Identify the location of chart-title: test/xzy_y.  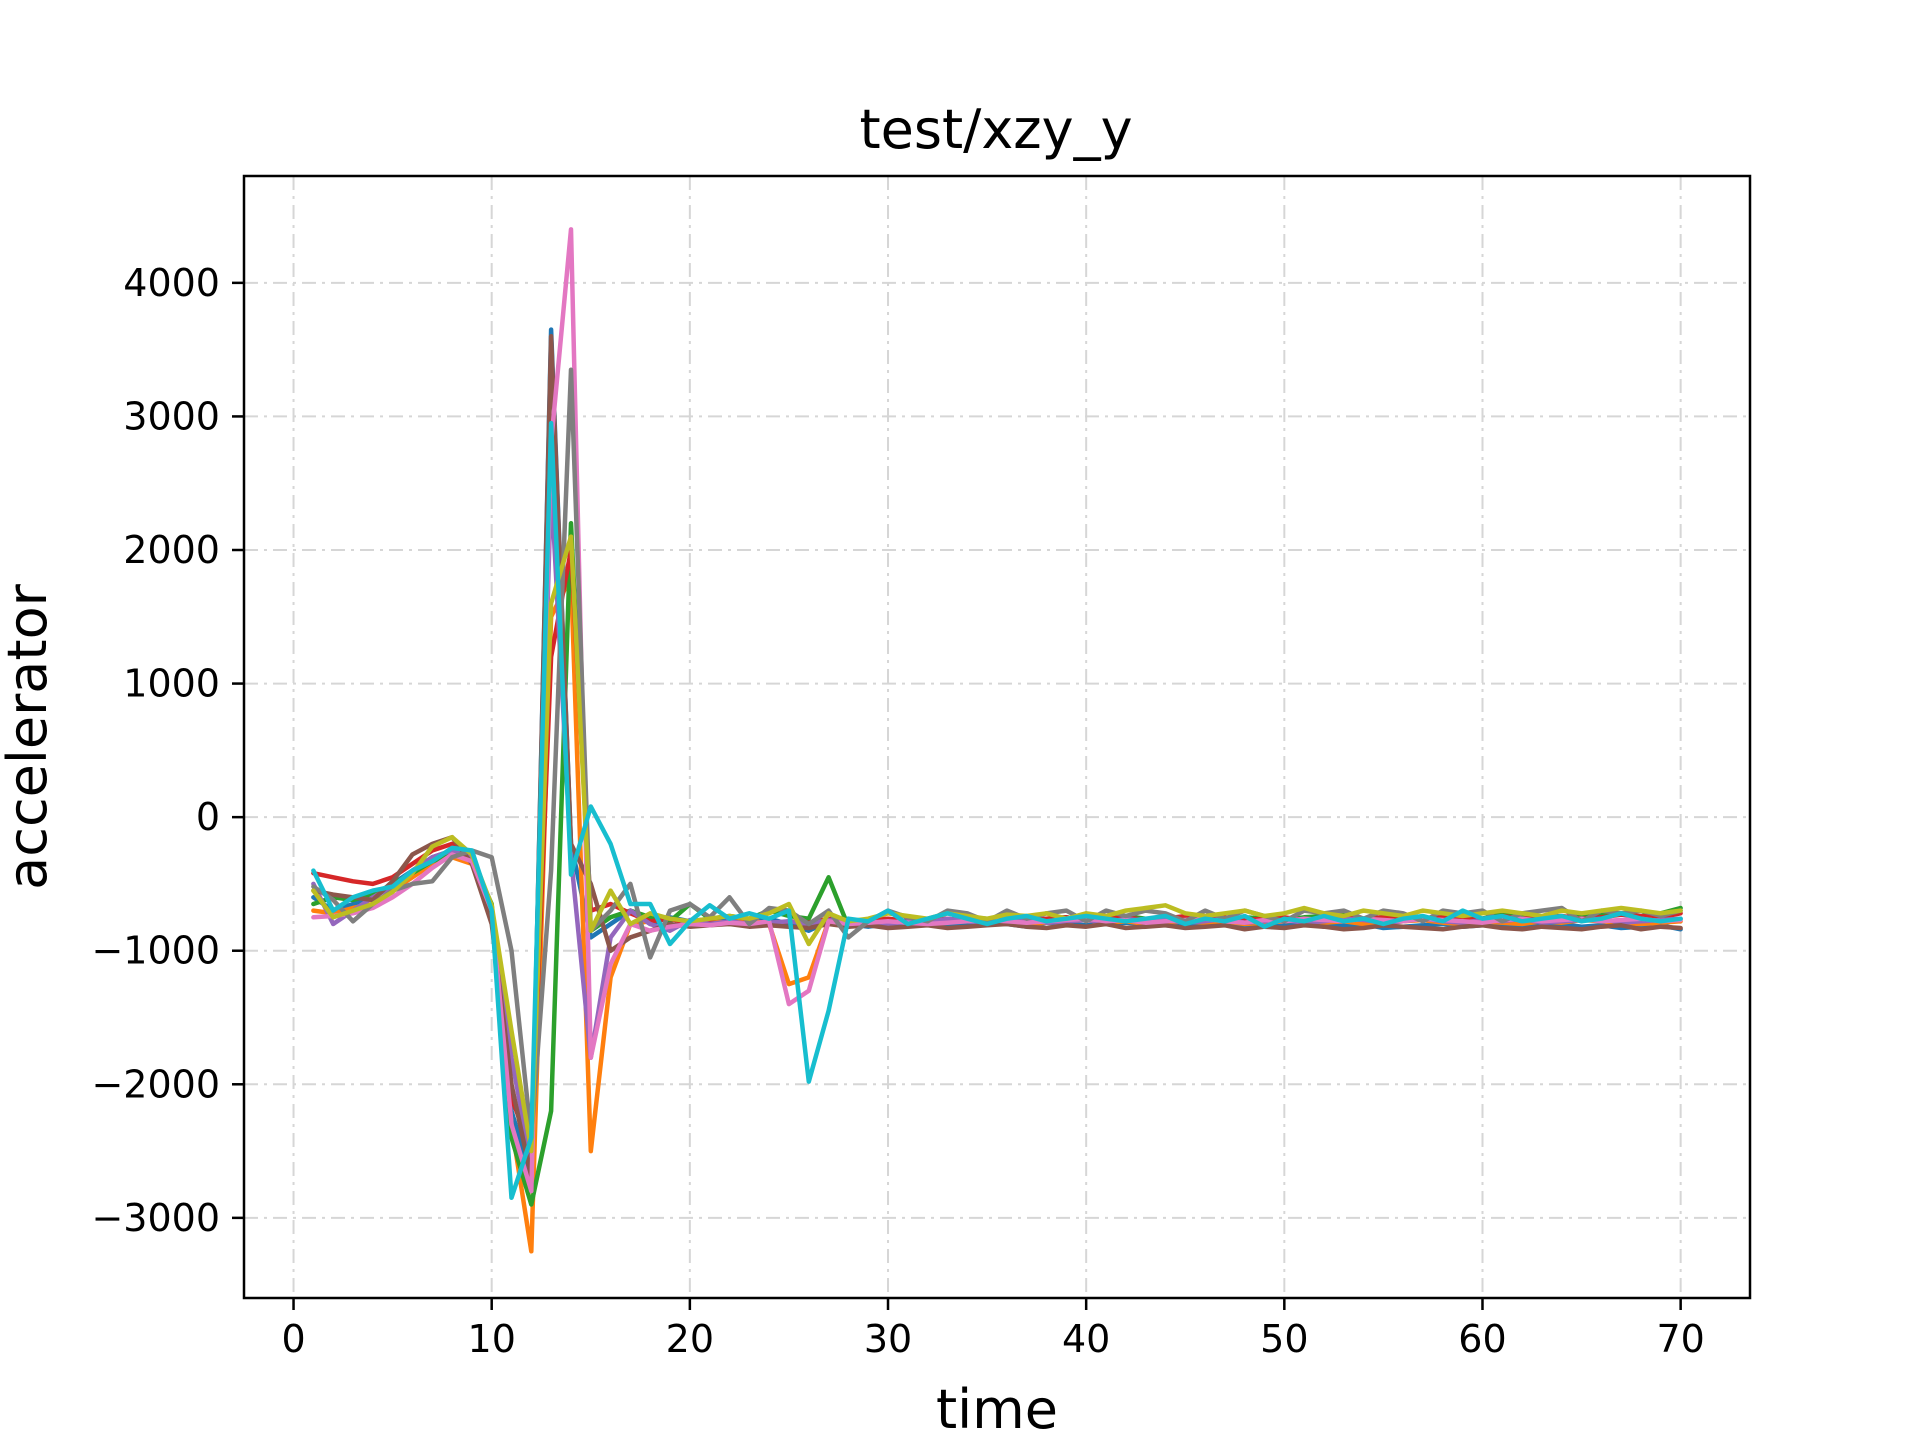
(995, 129).